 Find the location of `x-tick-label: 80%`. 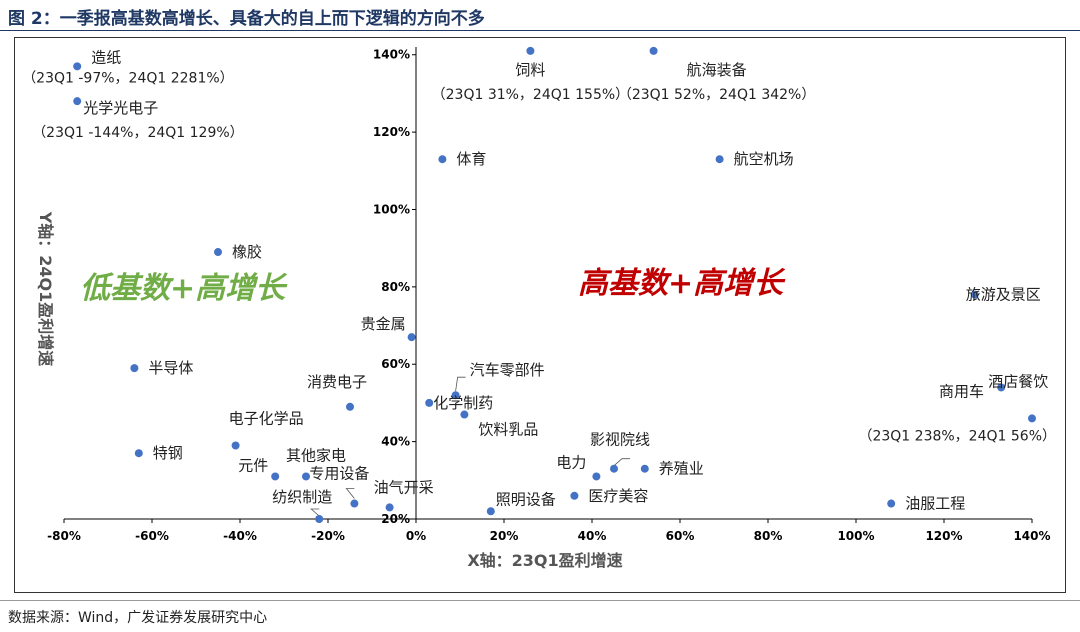

x-tick-label: 80% is located at coordinates (768, 536).